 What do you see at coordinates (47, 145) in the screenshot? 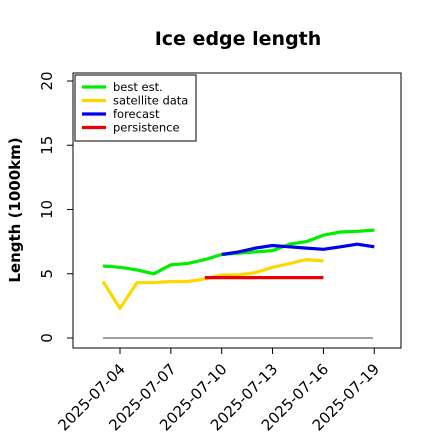
I see `y-tick-label: 15` at bounding box center [47, 145].